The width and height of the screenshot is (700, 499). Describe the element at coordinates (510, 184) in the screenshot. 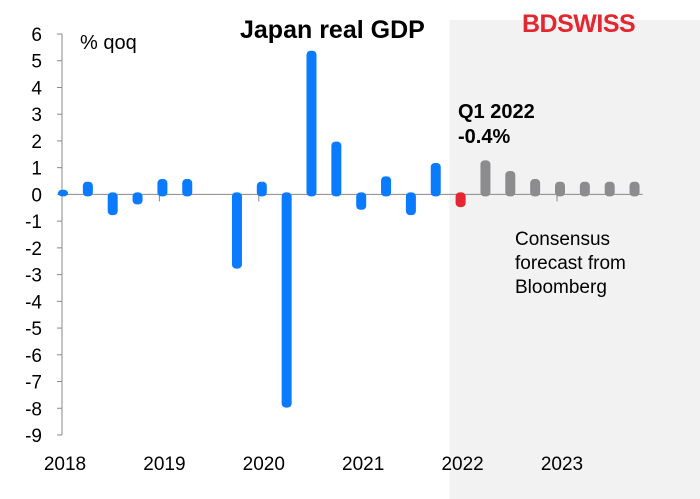

I see `bar-2022Q3` at that location.